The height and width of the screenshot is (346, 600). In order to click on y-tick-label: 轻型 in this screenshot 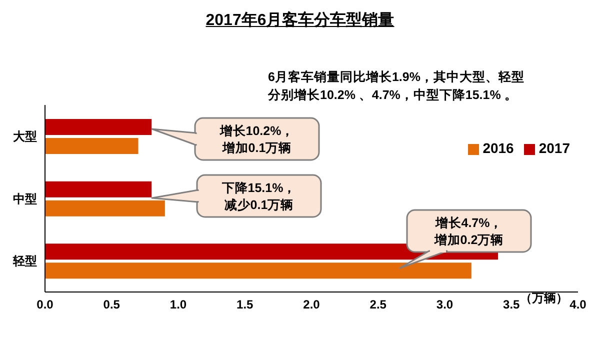, I will do `click(24, 261)`.